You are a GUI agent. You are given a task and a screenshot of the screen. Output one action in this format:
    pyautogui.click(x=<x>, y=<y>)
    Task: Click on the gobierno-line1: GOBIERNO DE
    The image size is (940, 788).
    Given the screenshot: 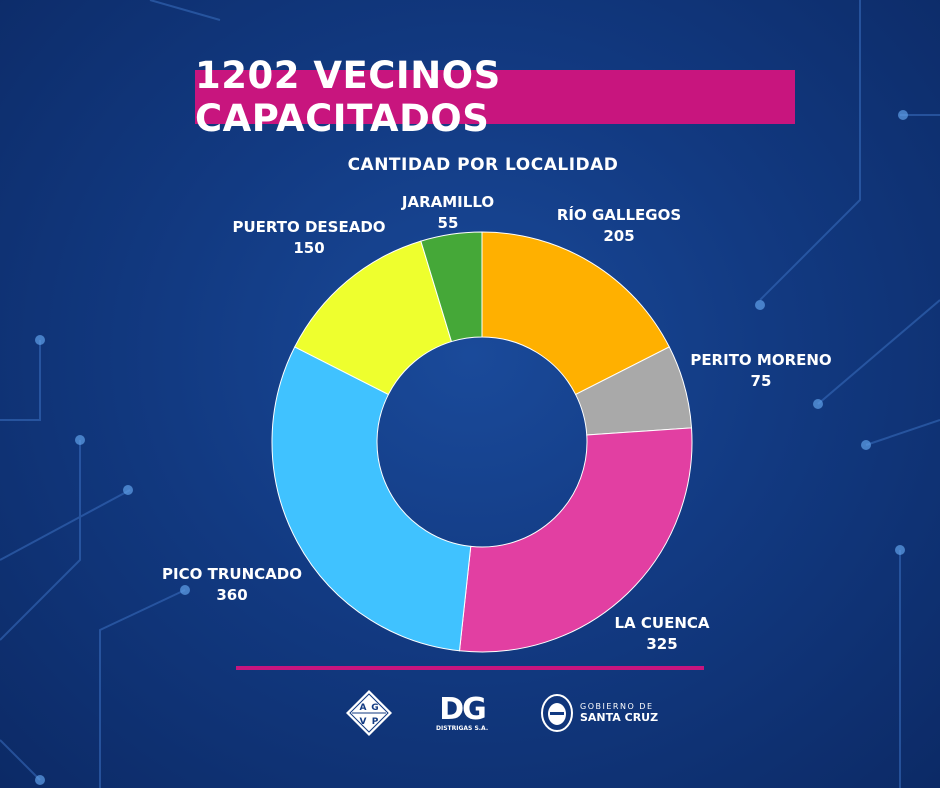 What is the action you would take?
    pyautogui.click(x=617, y=706)
    